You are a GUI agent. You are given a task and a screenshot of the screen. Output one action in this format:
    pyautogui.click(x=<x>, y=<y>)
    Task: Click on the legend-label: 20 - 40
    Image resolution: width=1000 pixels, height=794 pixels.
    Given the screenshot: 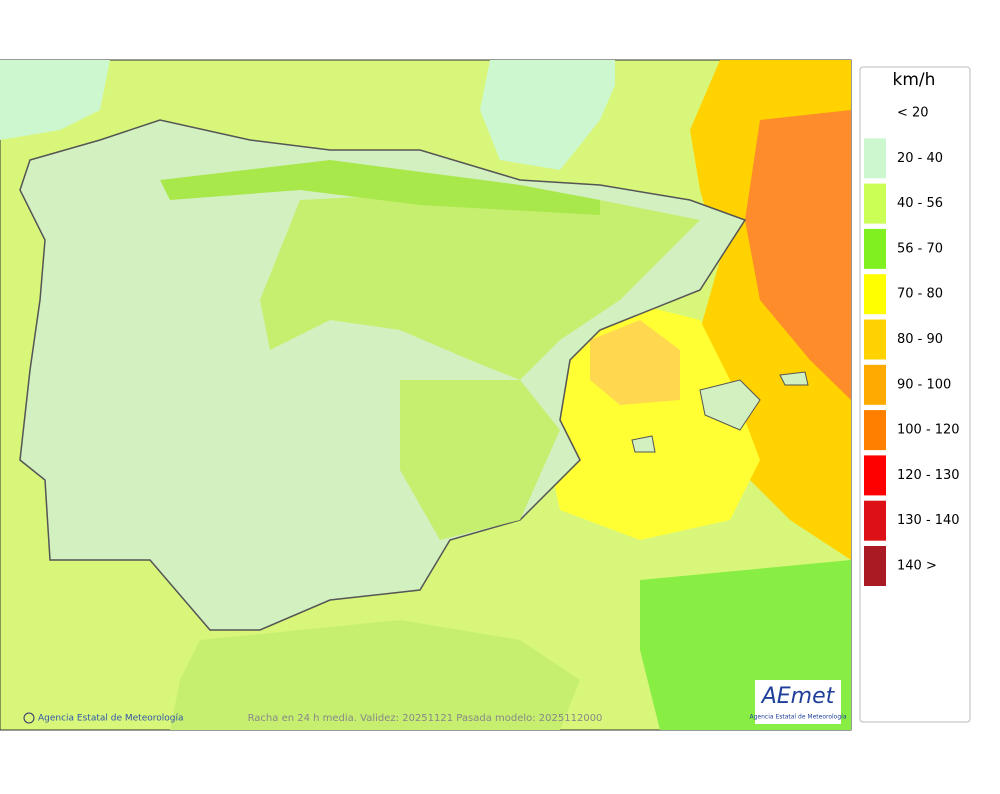 What is the action you would take?
    pyautogui.click(x=920, y=158)
    